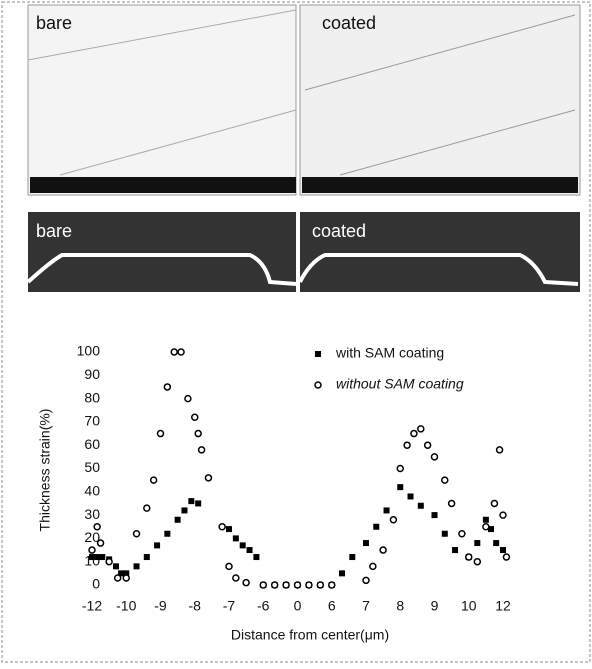  I want to click on legend-label: without SAM coating, so click(400, 384).